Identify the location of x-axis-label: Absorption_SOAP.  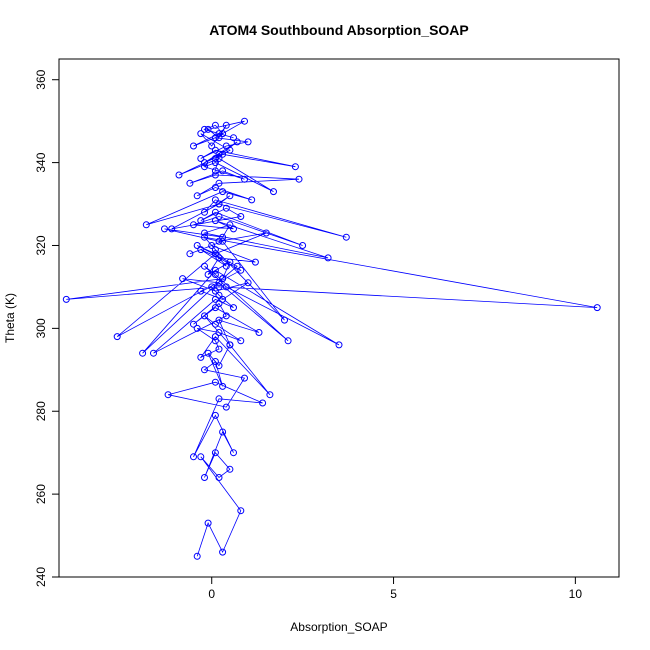
(338, 627).